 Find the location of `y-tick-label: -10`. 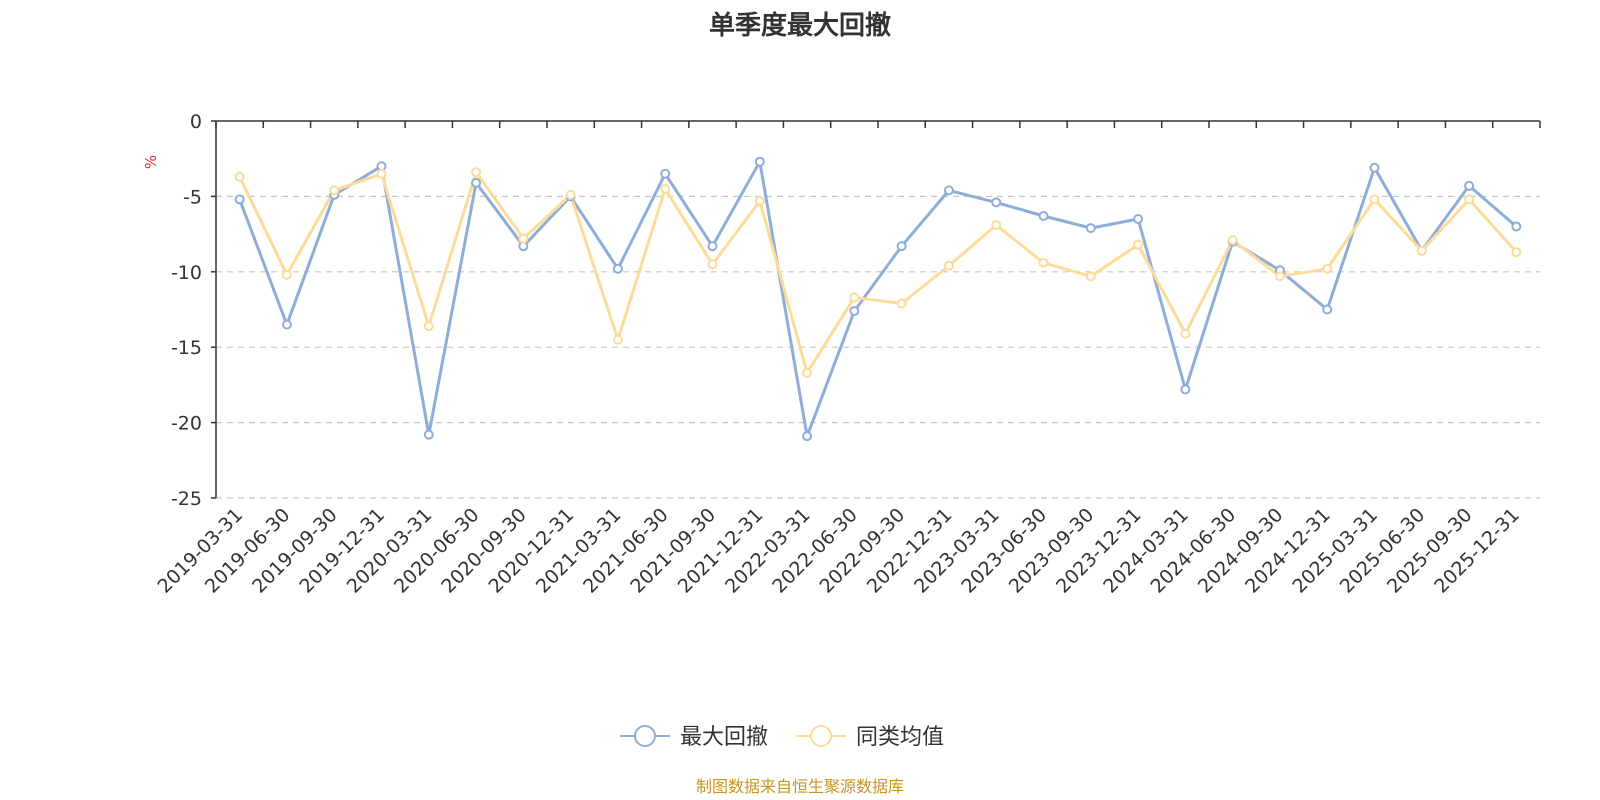

y-tick-label: -10 is located at coordinates (186, 273).